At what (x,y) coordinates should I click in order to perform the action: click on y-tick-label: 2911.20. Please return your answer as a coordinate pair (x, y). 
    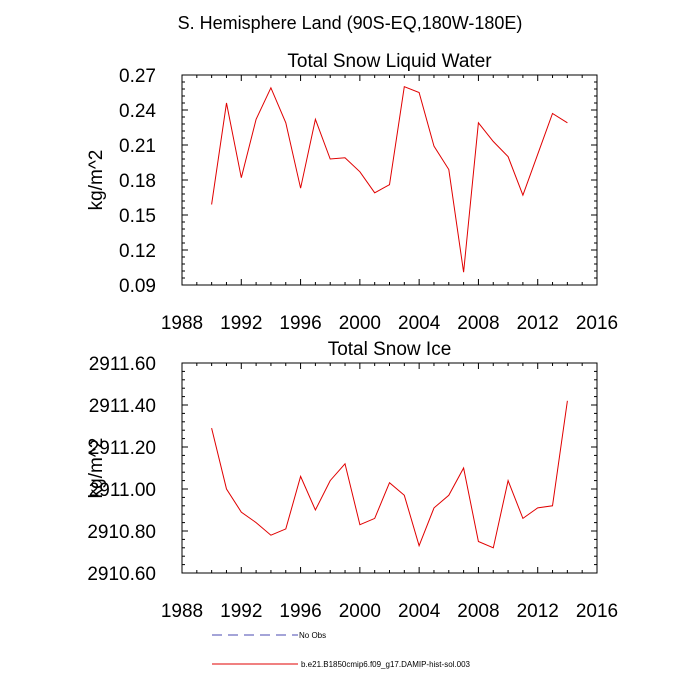
    Looking at the image, I should click on (122, 448).